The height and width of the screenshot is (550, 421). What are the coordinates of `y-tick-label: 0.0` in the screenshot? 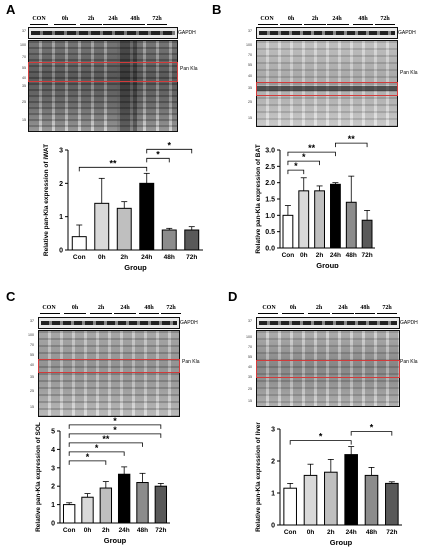 It's located at (270, 249).